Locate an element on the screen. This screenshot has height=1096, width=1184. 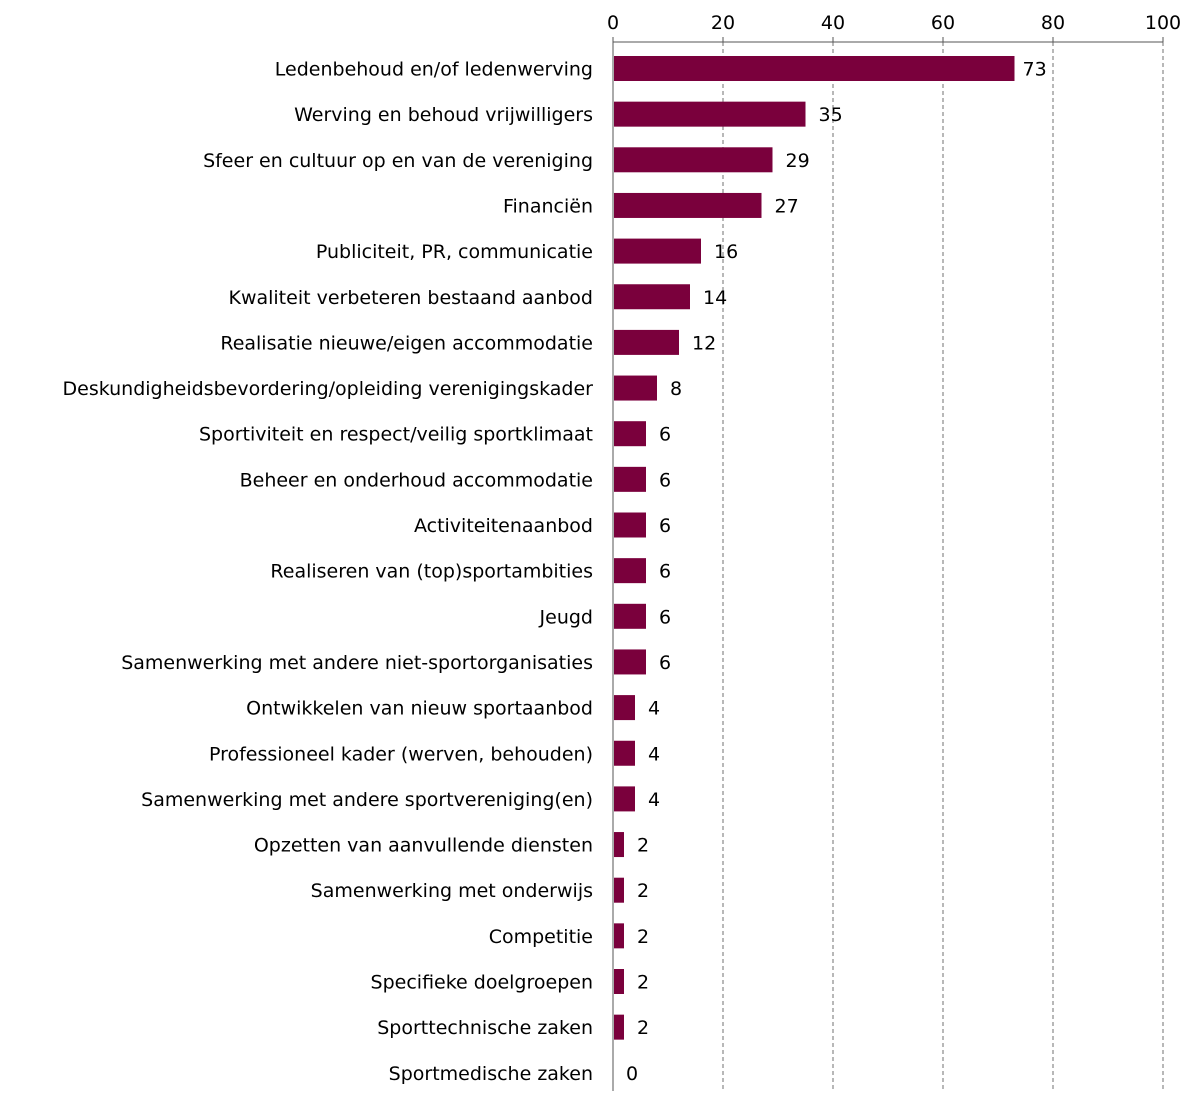
category-label: Realiseren van (top)sportambities is located at coordinates (431, 572).